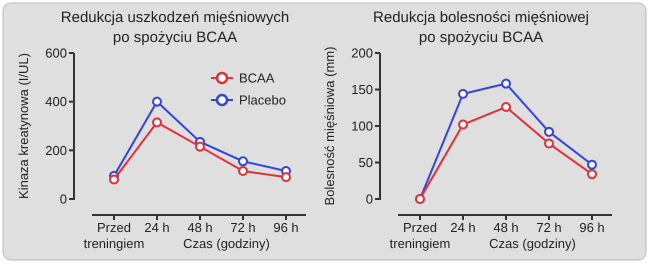  What do you see at coordinates (481, 27) in the screenshot?
I see `chart-title: Redukcja bolesności mięśniowej po spożyciu BCAA` at bounding box center [481, 27].